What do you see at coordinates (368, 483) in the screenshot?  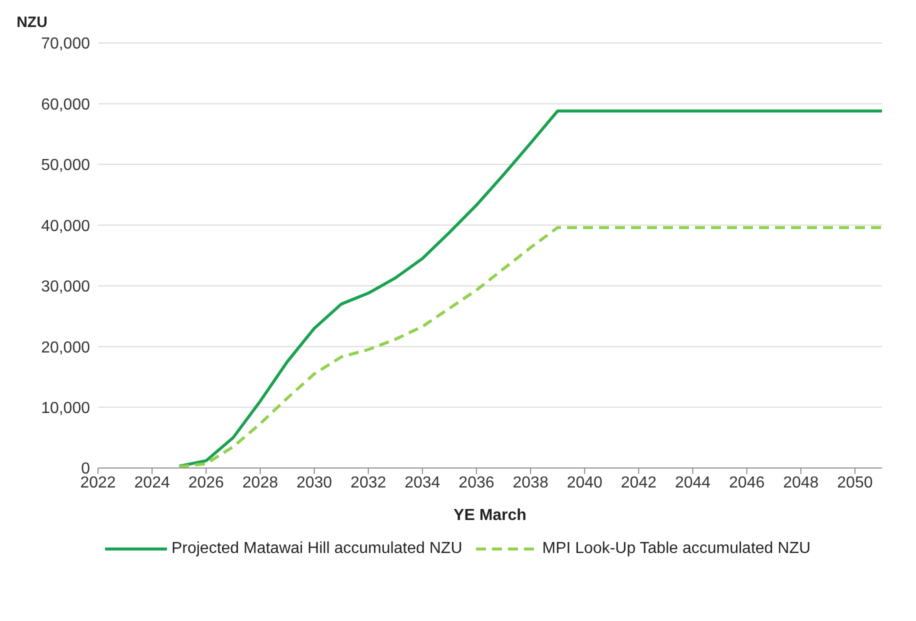 I see `x-tick-label: 2032` at bounding box center [368, 483].